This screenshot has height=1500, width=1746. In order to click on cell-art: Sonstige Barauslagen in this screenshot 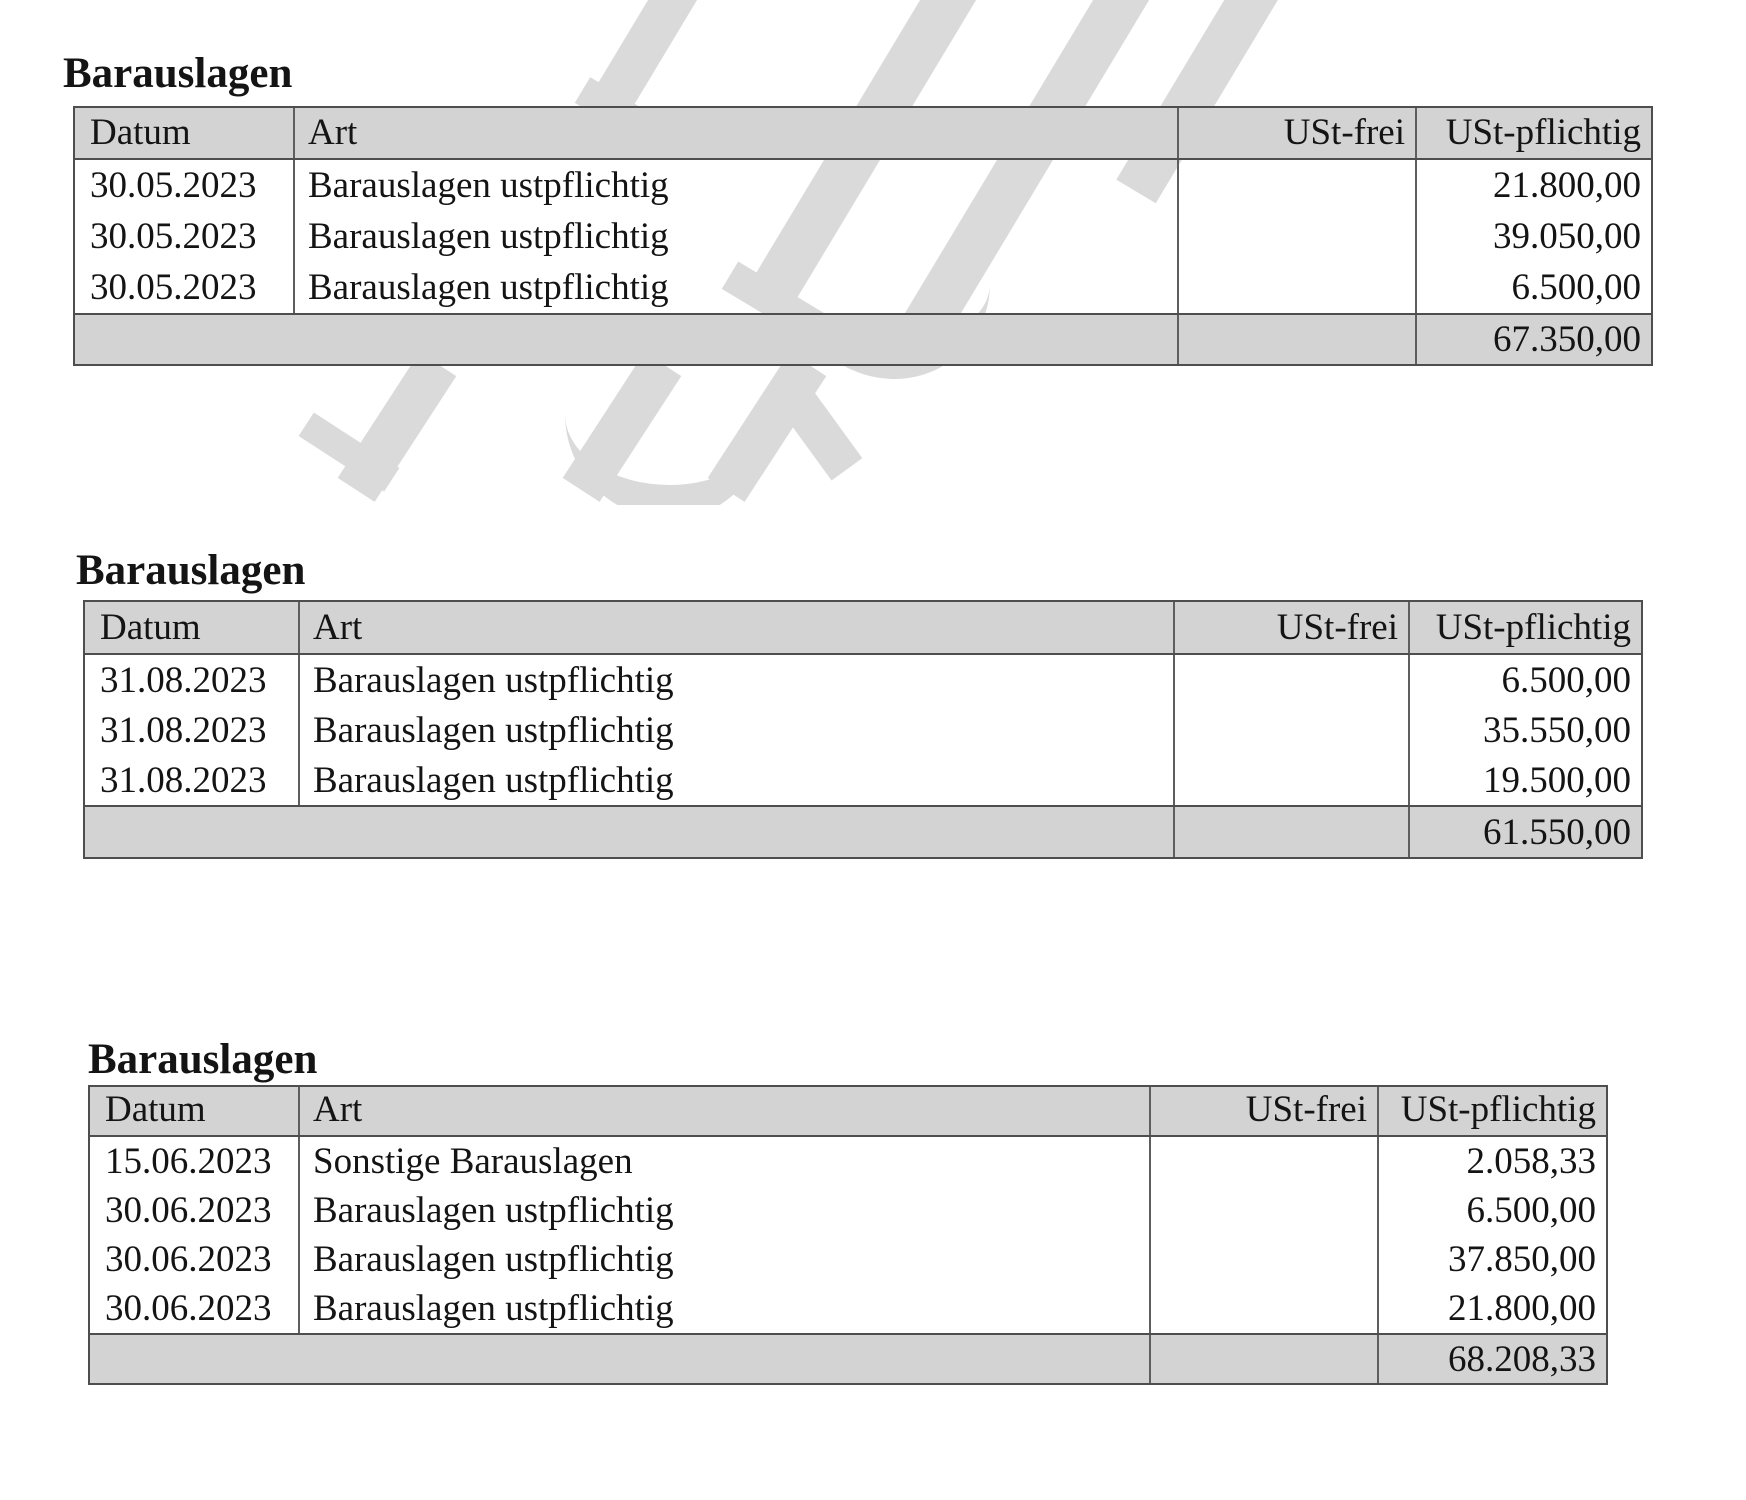, I will do `click(723, 1161)`.